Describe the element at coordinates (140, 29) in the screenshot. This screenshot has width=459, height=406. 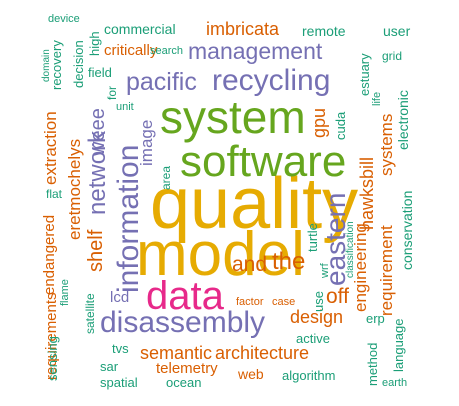
I see `word-commercial: commercial` at that location.